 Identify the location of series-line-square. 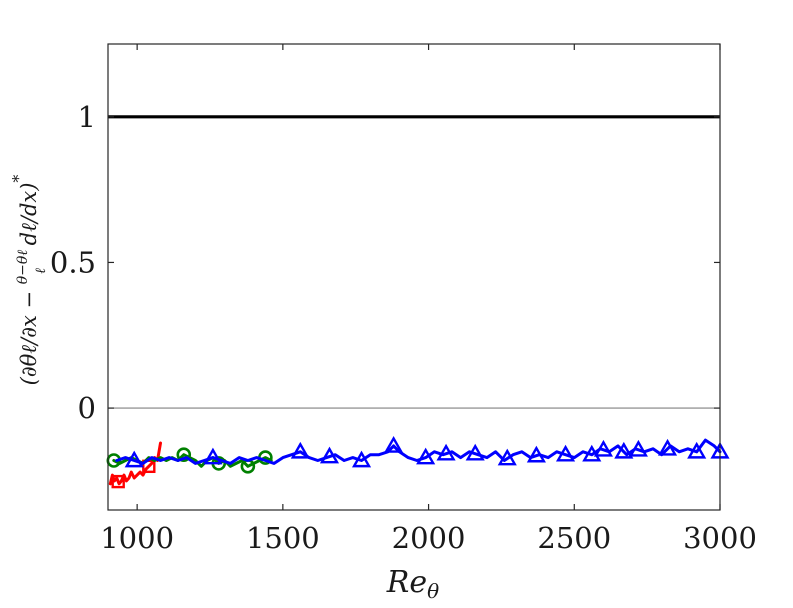
(135, 463).